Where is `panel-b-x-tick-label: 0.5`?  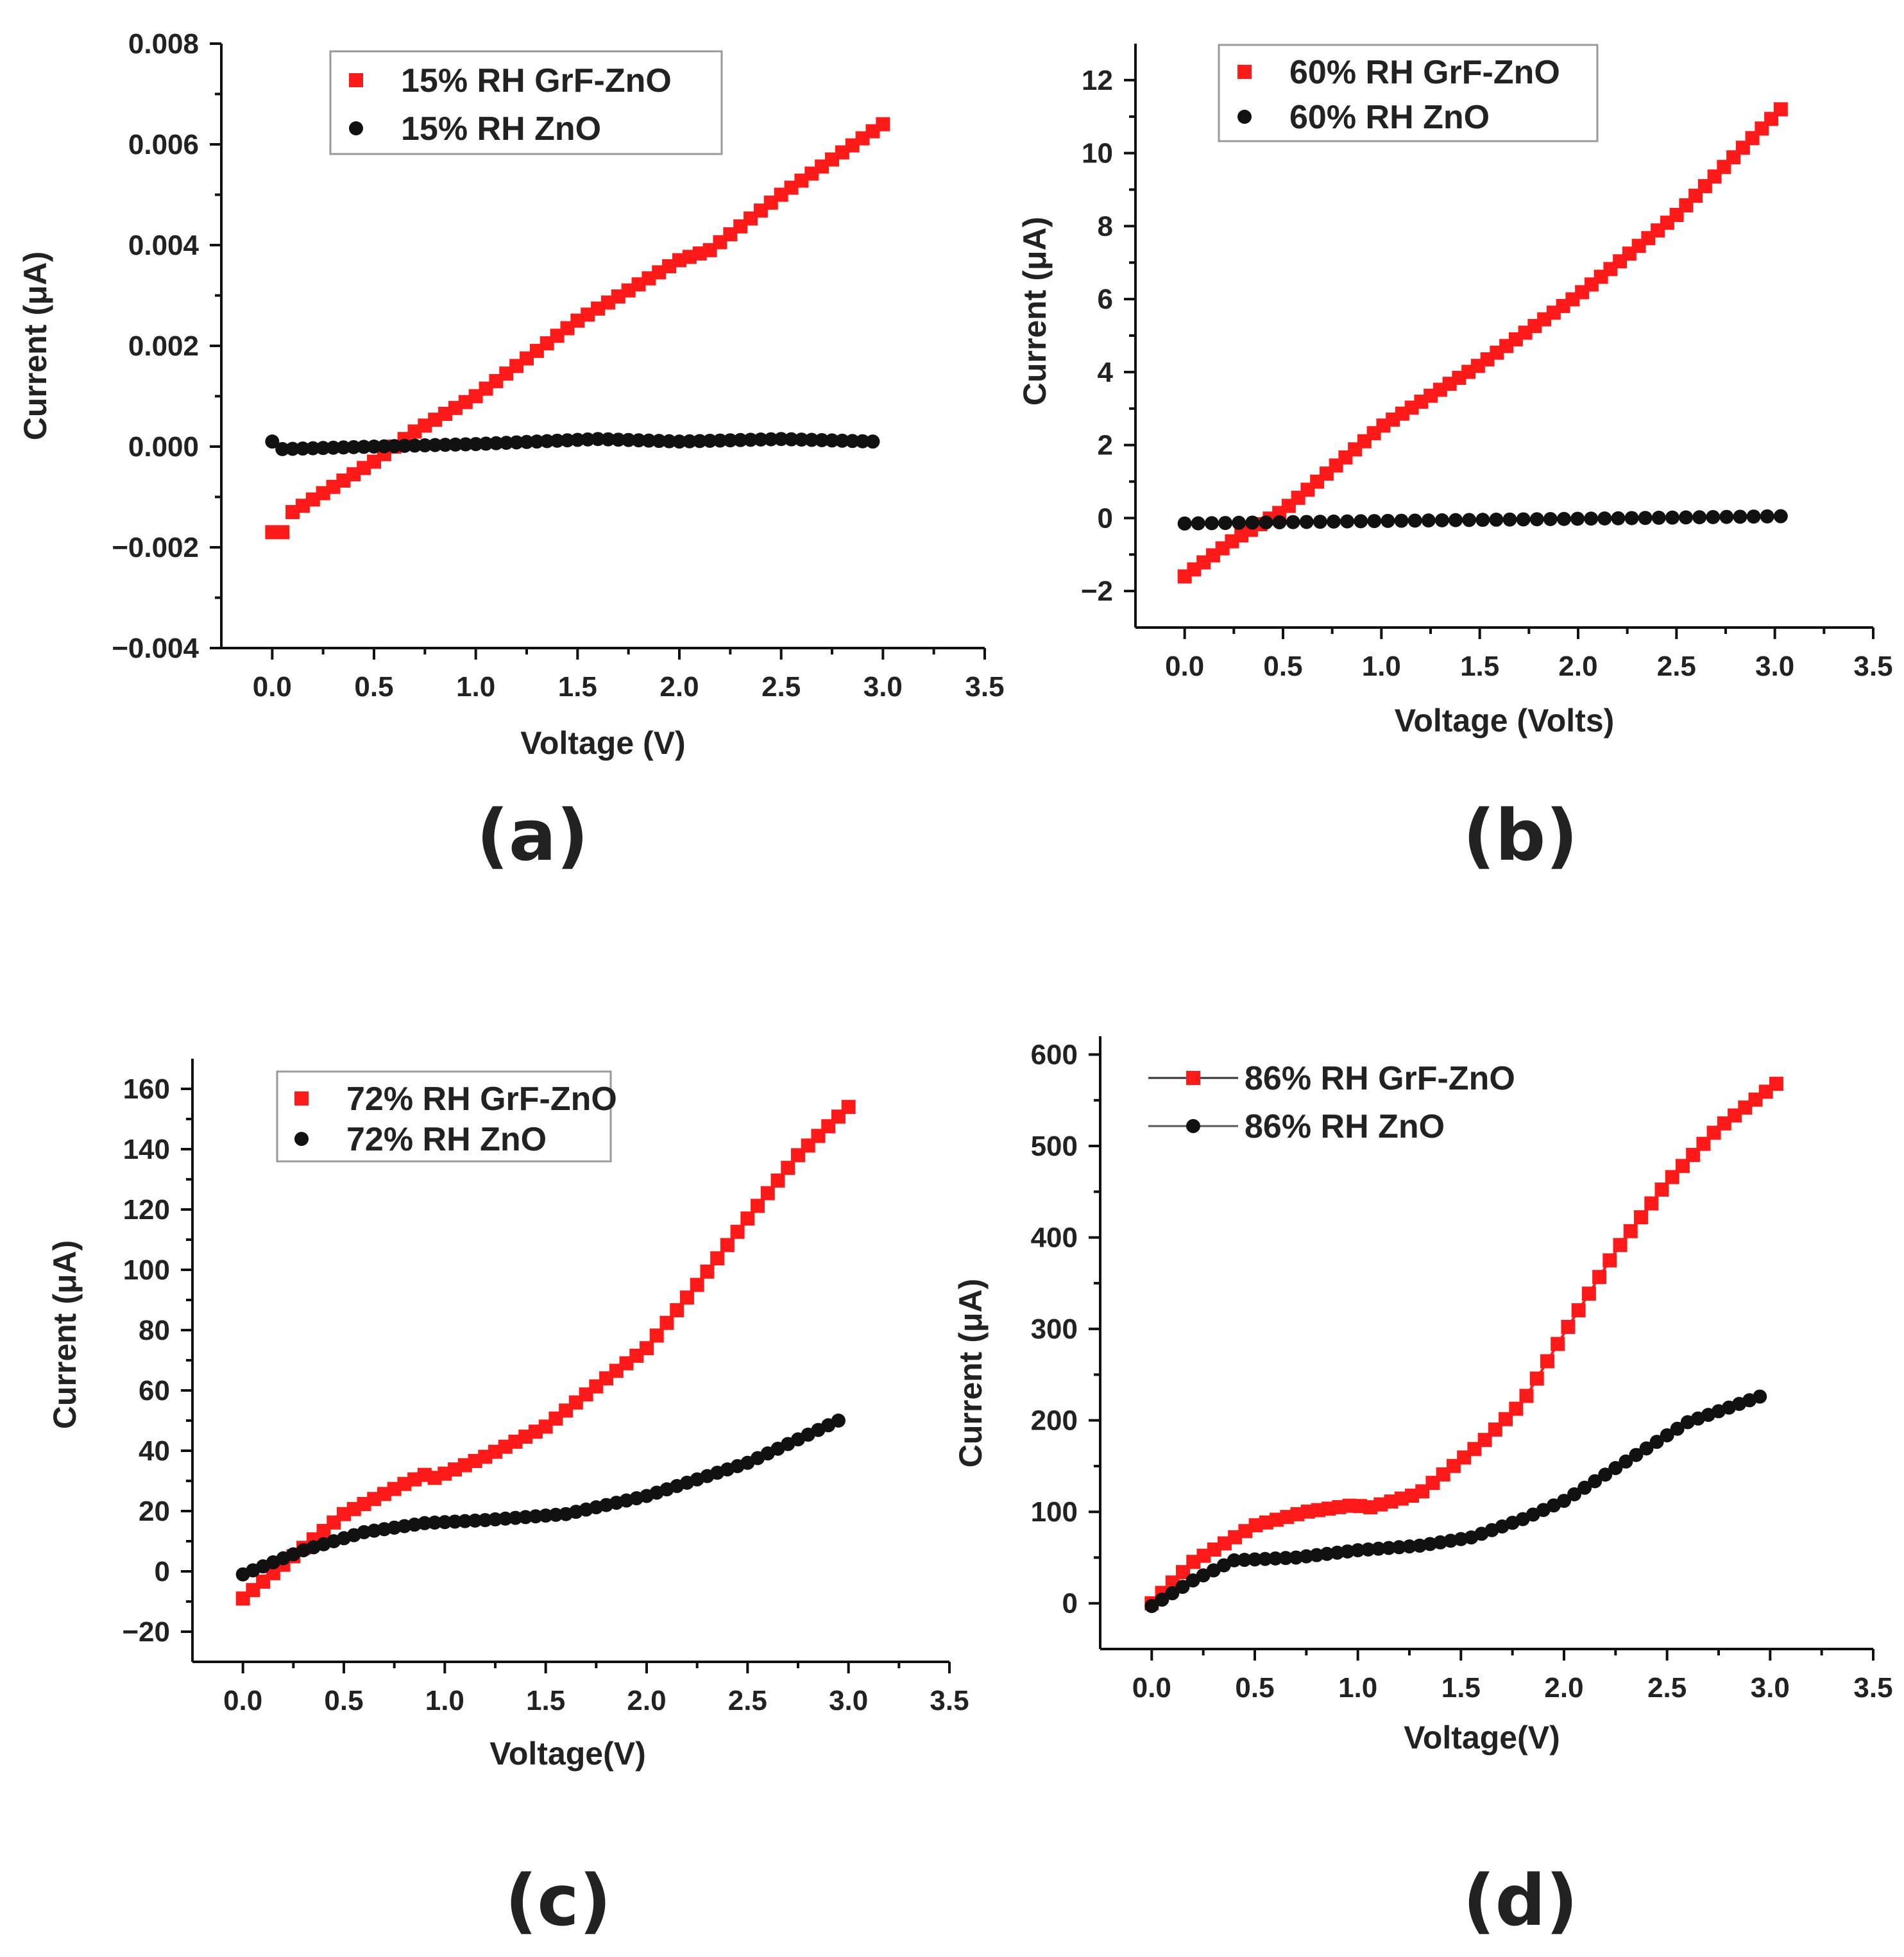 panel-b-x-tick-label: 0.5 is located at coordinates (1282, 667).